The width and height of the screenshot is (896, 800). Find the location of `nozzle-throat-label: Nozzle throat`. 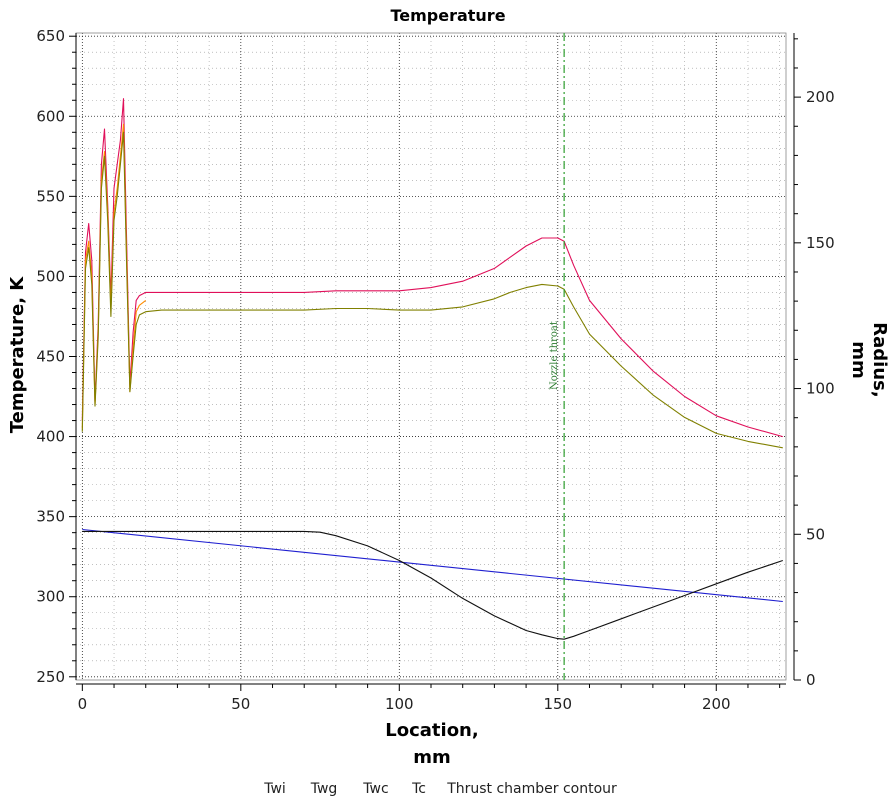

nozzle-throat-label: Nozzle throat is located at coordinates (554, 355).